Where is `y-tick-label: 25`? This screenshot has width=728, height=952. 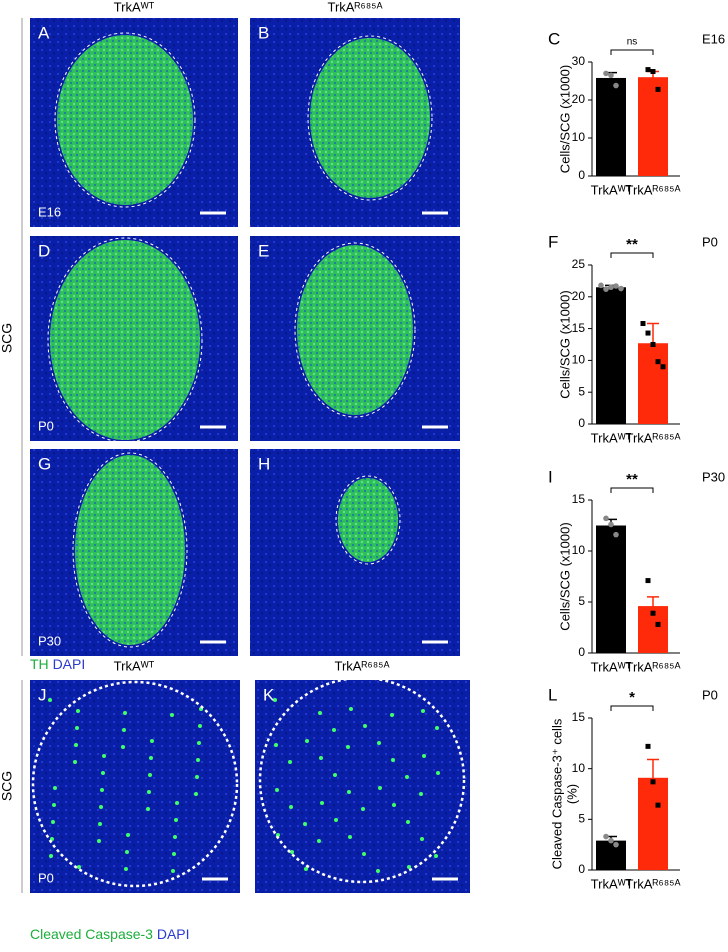
y-tick-label: 25 is located at coordinates (579, 264).